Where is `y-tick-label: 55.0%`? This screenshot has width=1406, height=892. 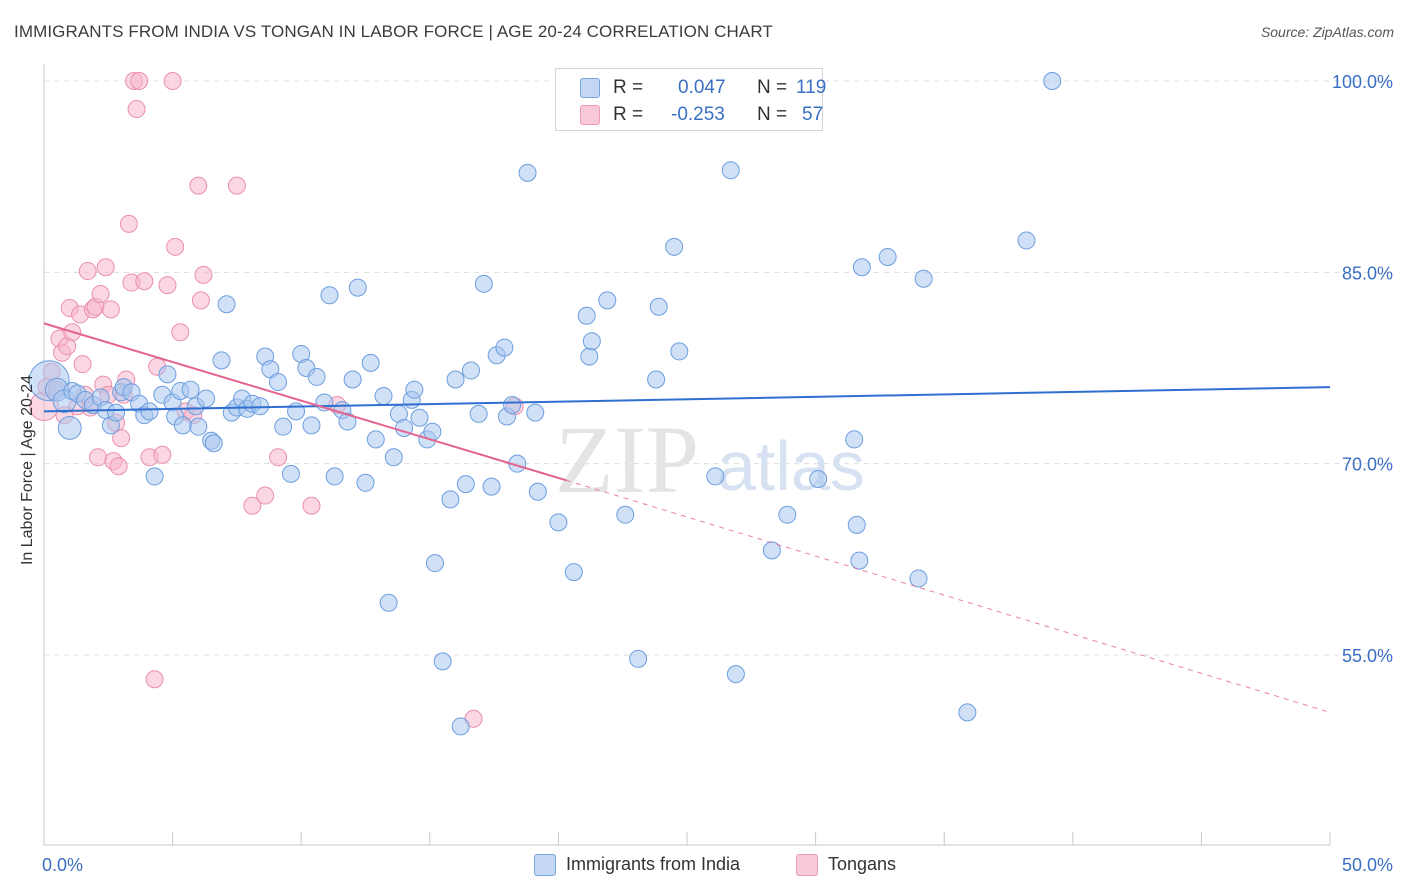
y-tick-label: 55.0% is located at coordinates (1367, 656).